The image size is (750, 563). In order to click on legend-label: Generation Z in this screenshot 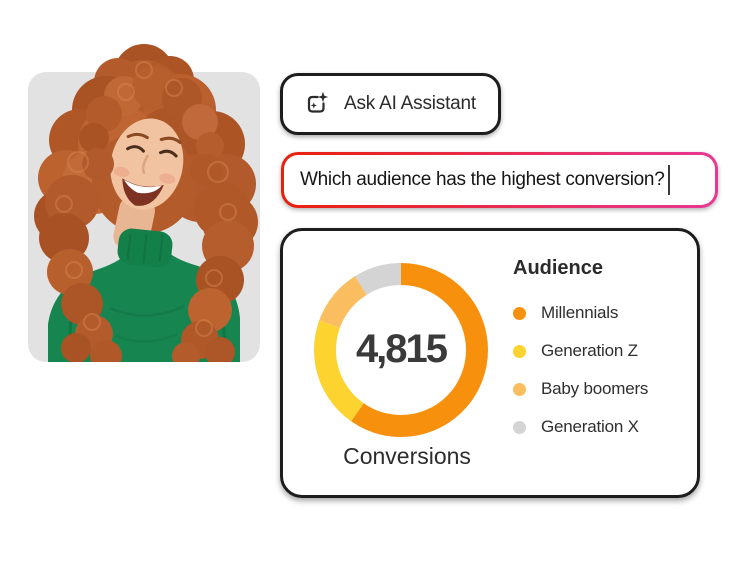, I will do `click(589, 350)`.